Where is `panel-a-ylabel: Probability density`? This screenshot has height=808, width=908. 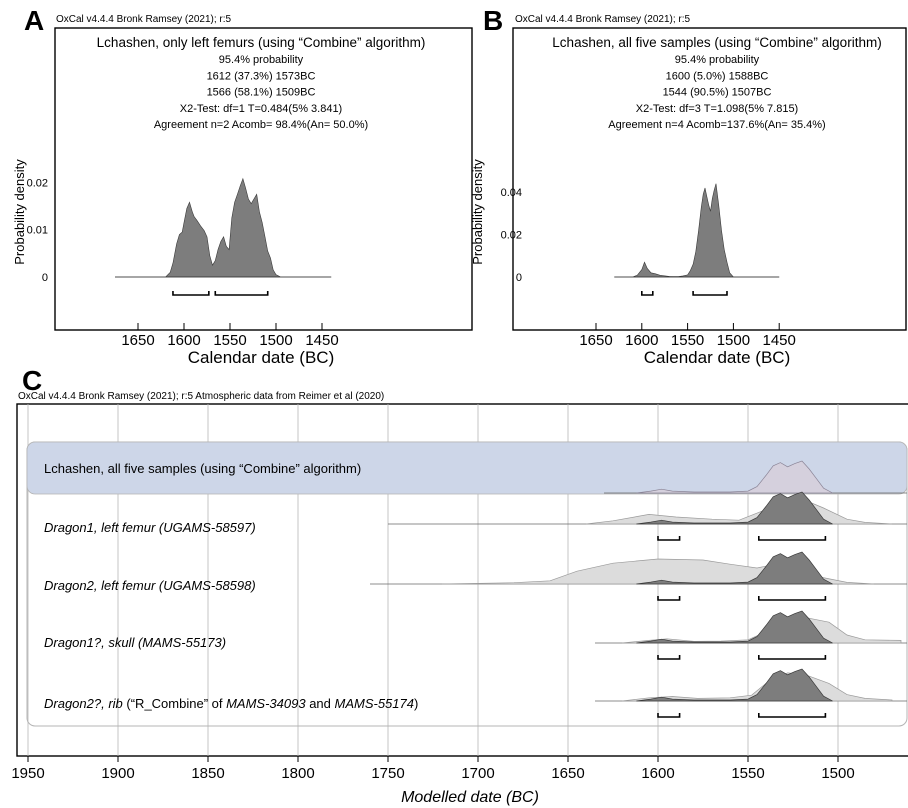
panel-a-ylabel: Probability density is located at coordinates (19, 212).